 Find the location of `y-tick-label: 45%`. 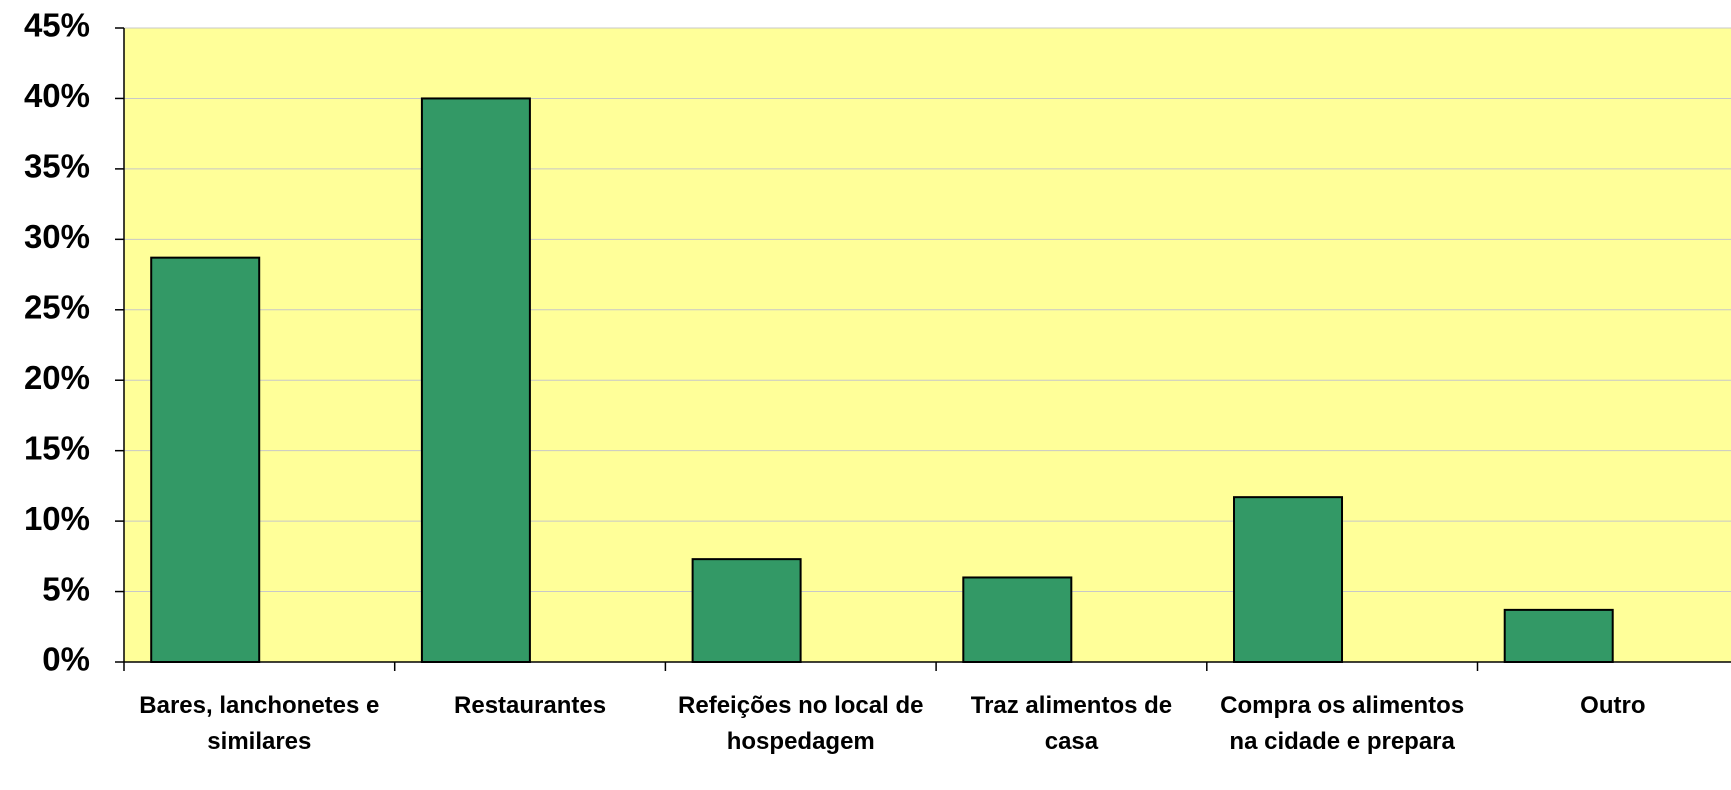

y-tick-label: 45% is located at coordinates (57, 25).